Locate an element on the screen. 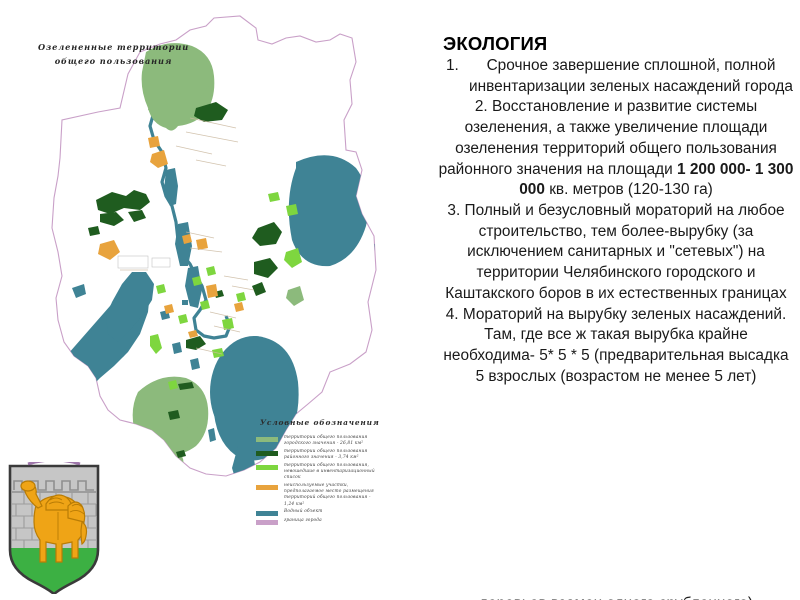 Image resolution: width=800 pixels, height=600 pixels. legend-swatch-district-level is located at coordinates (267, 453).